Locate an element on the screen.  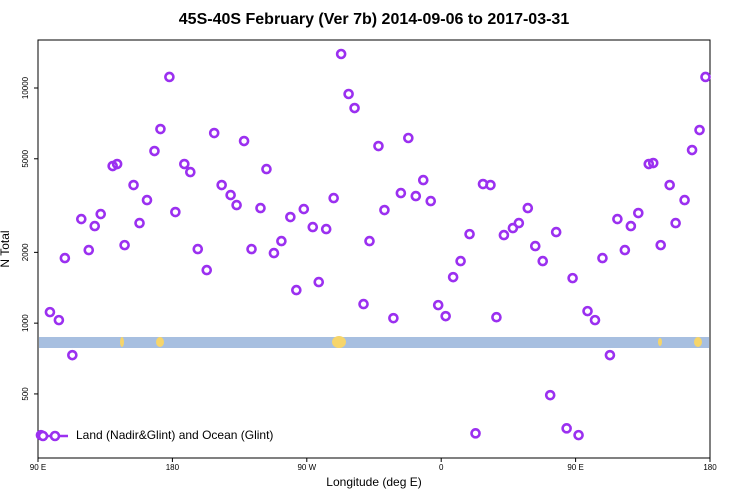
y-axis-label: N Total is located at coordinates (6, 248).